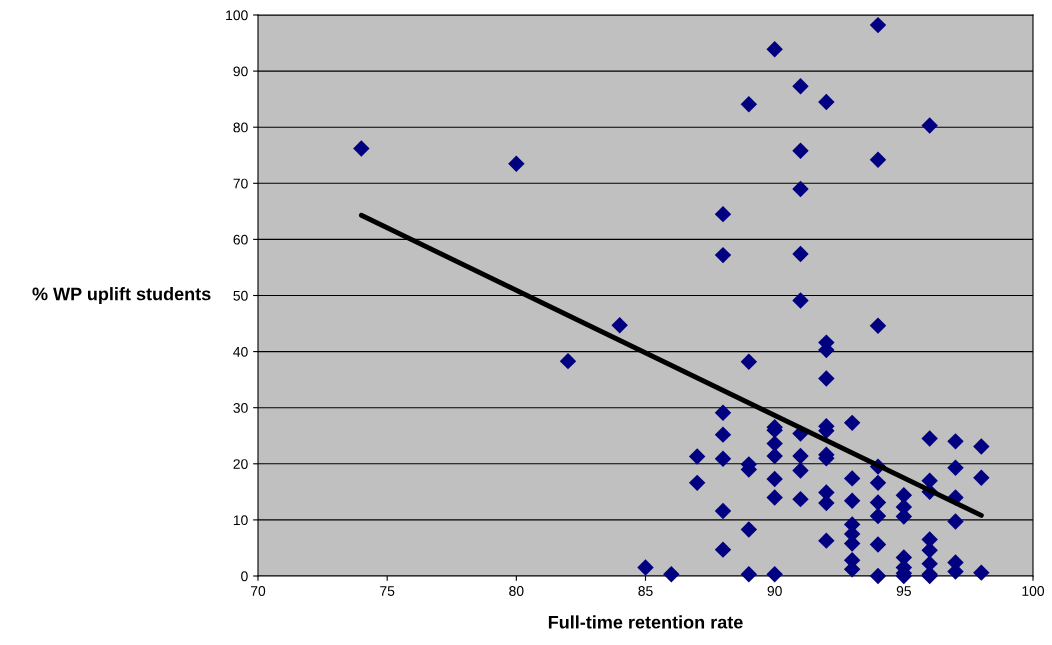  I want to click on x-tick-label: 85, so click(645, 591).